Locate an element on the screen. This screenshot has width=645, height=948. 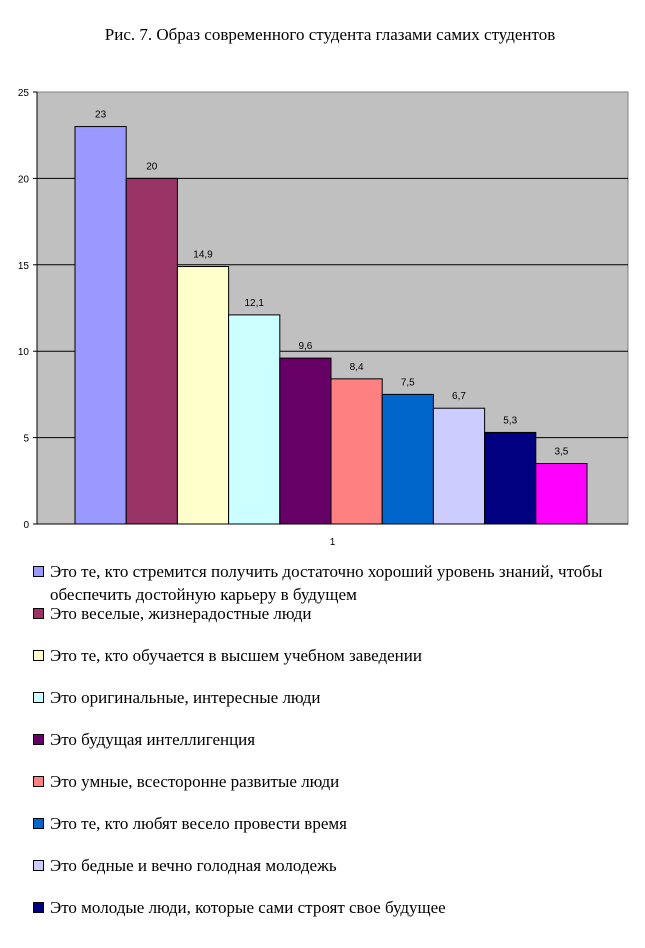
data-label: 7,5 is located at coordinates (408, 382).